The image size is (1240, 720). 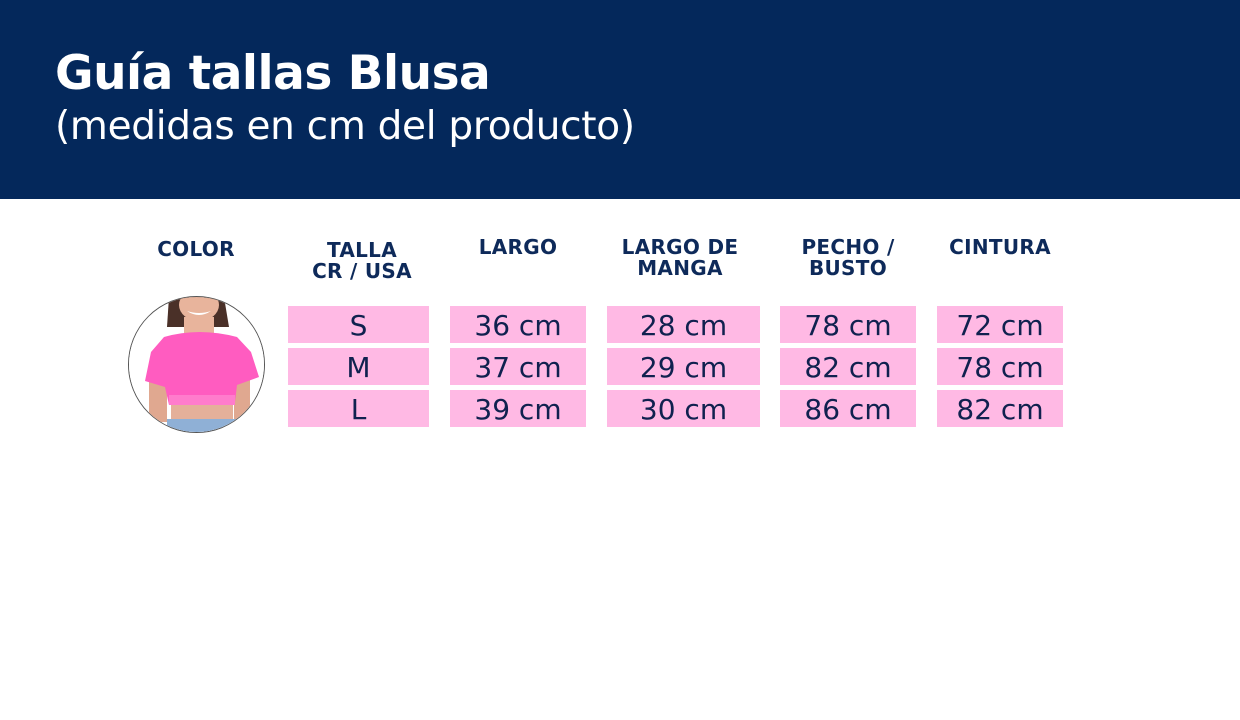 I want to click on header-talla: TALLA CR / USA, so click(x=362, y=261).